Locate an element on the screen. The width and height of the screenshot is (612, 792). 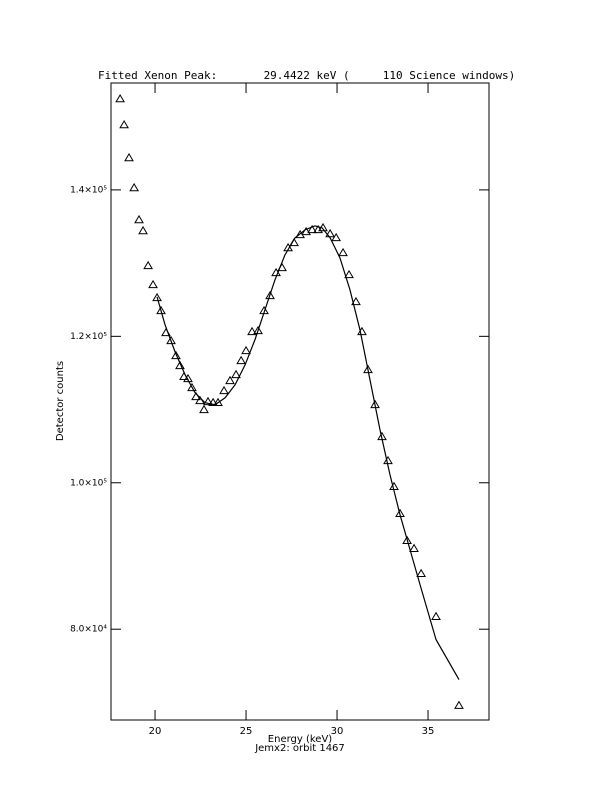
y-axis-label: Detector counts is located at coordinates (60, 401).